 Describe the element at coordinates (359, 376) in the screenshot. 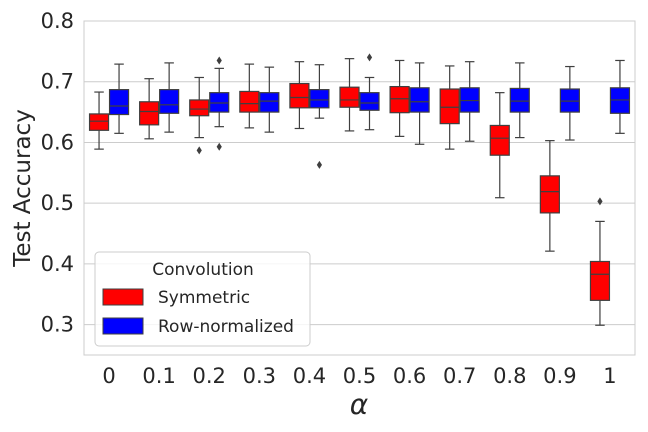

I see `x-tick-label: 0.5` at that location.